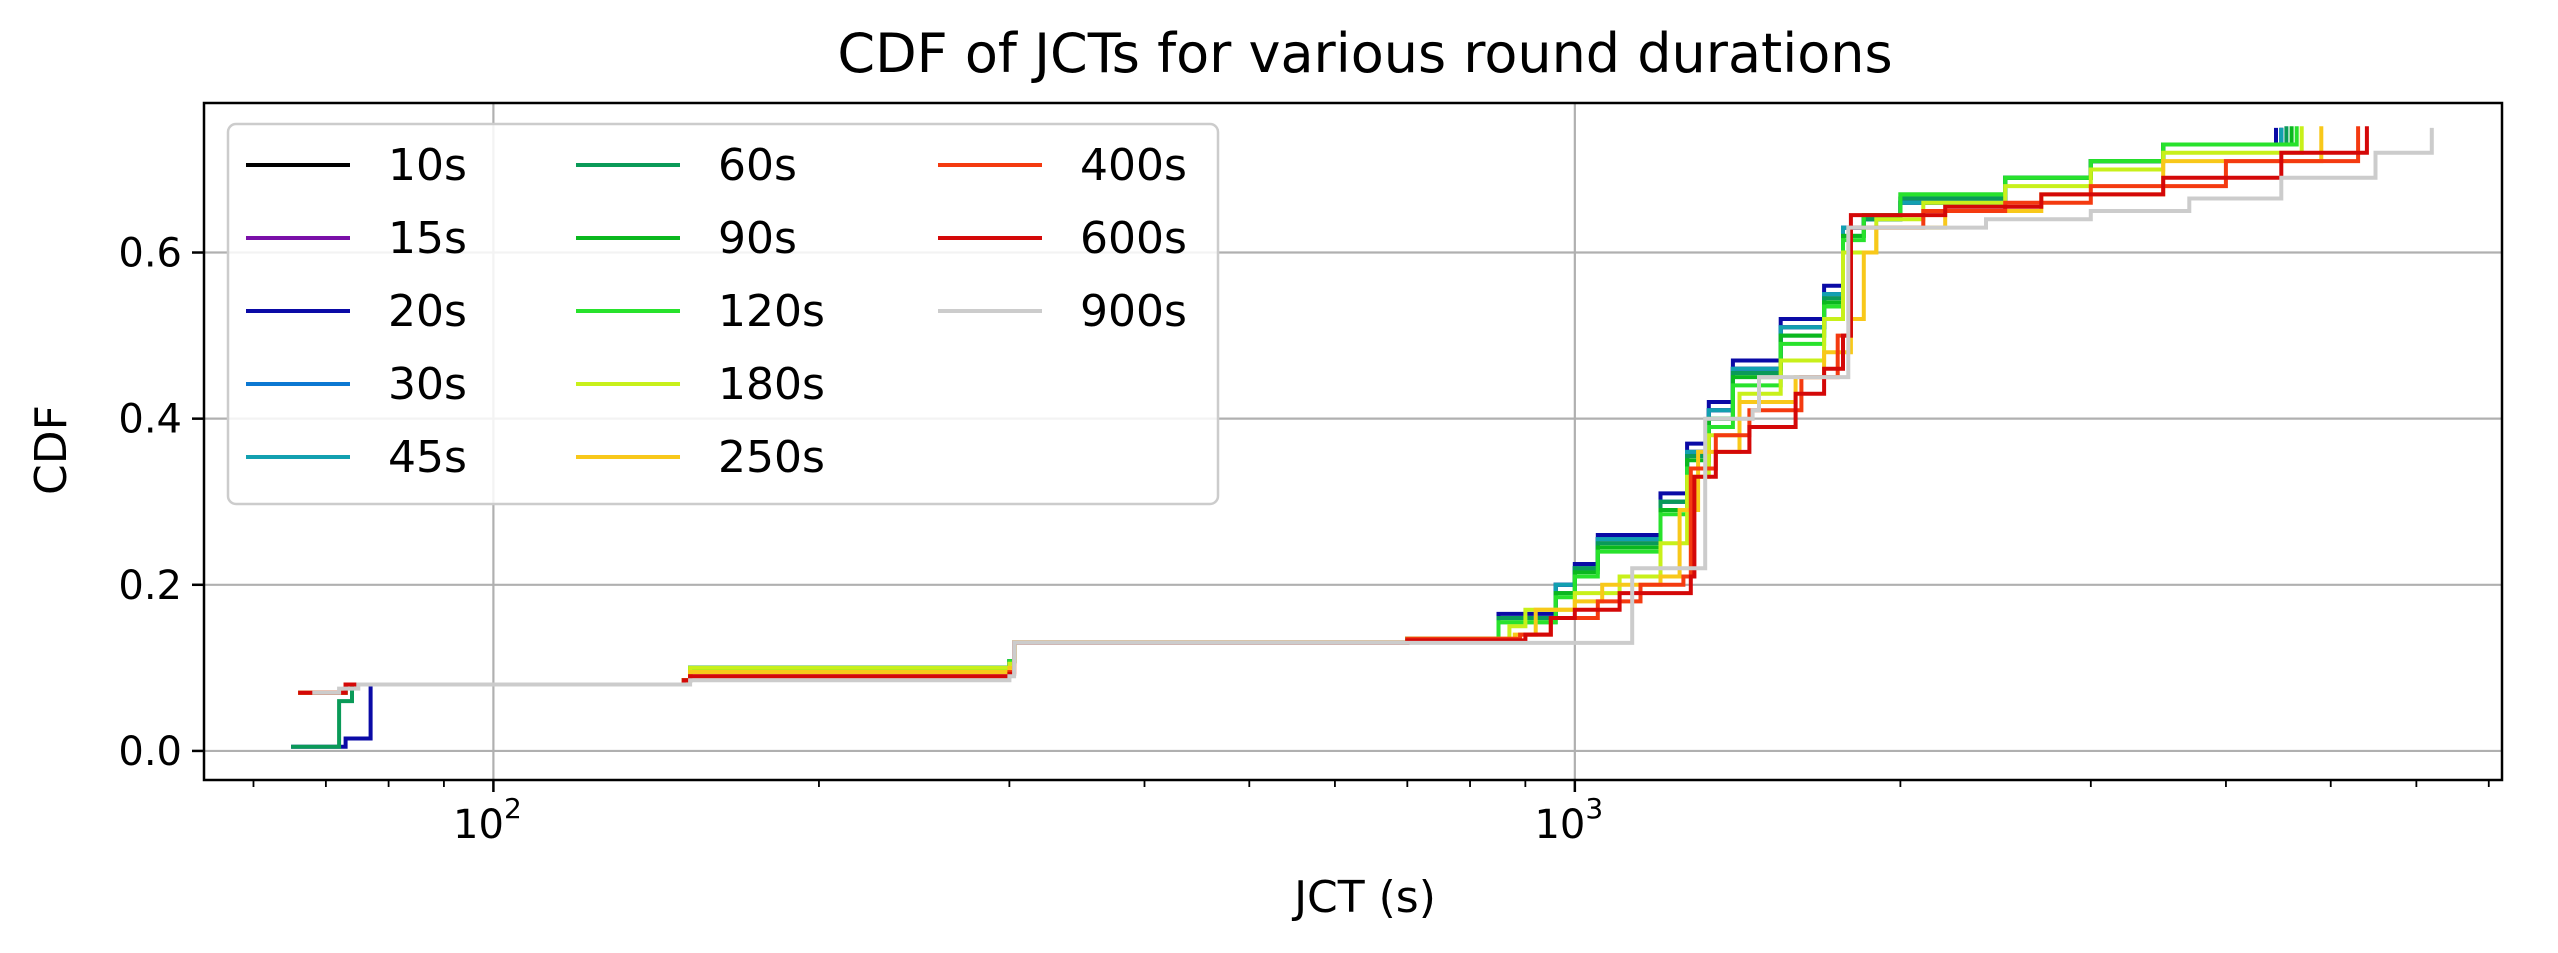 This screenshot has height=953, width=2558. What do you see at coordinates (150, 752) in the screenshot?
I see `y-tick-label: 0.0` at bounding box center [150, 752].